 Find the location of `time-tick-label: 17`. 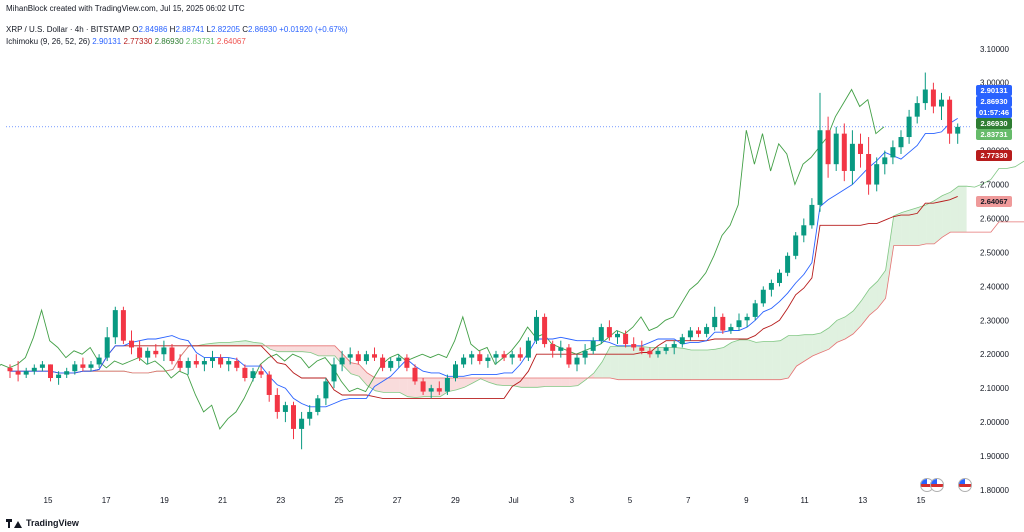

time-tick-label: 17 is located at coordinates (106, 500).